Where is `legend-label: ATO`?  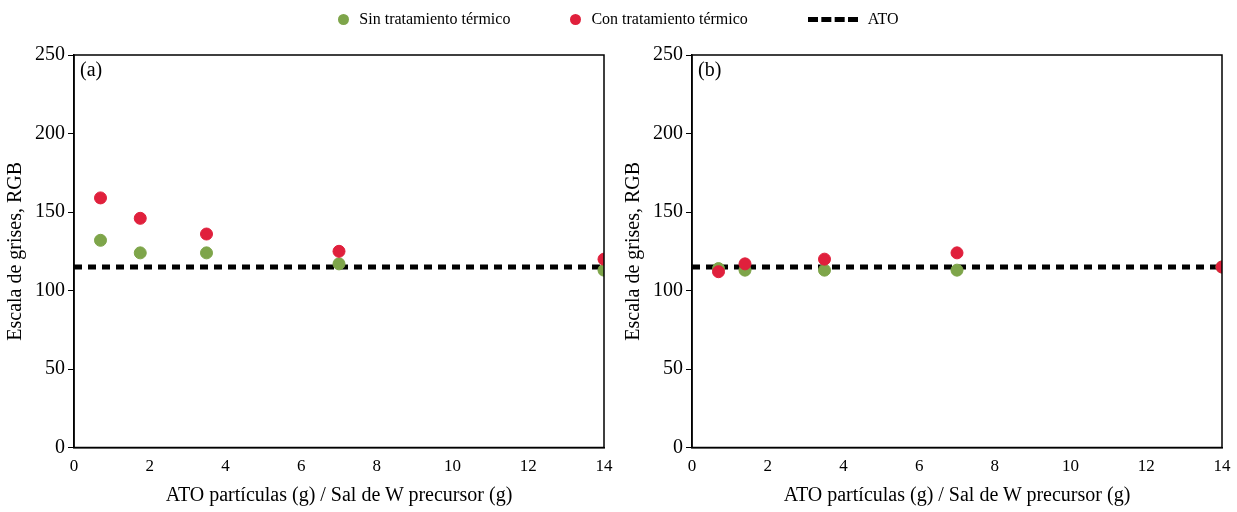 legend-label: ATO is located at coordinates (883, 19).